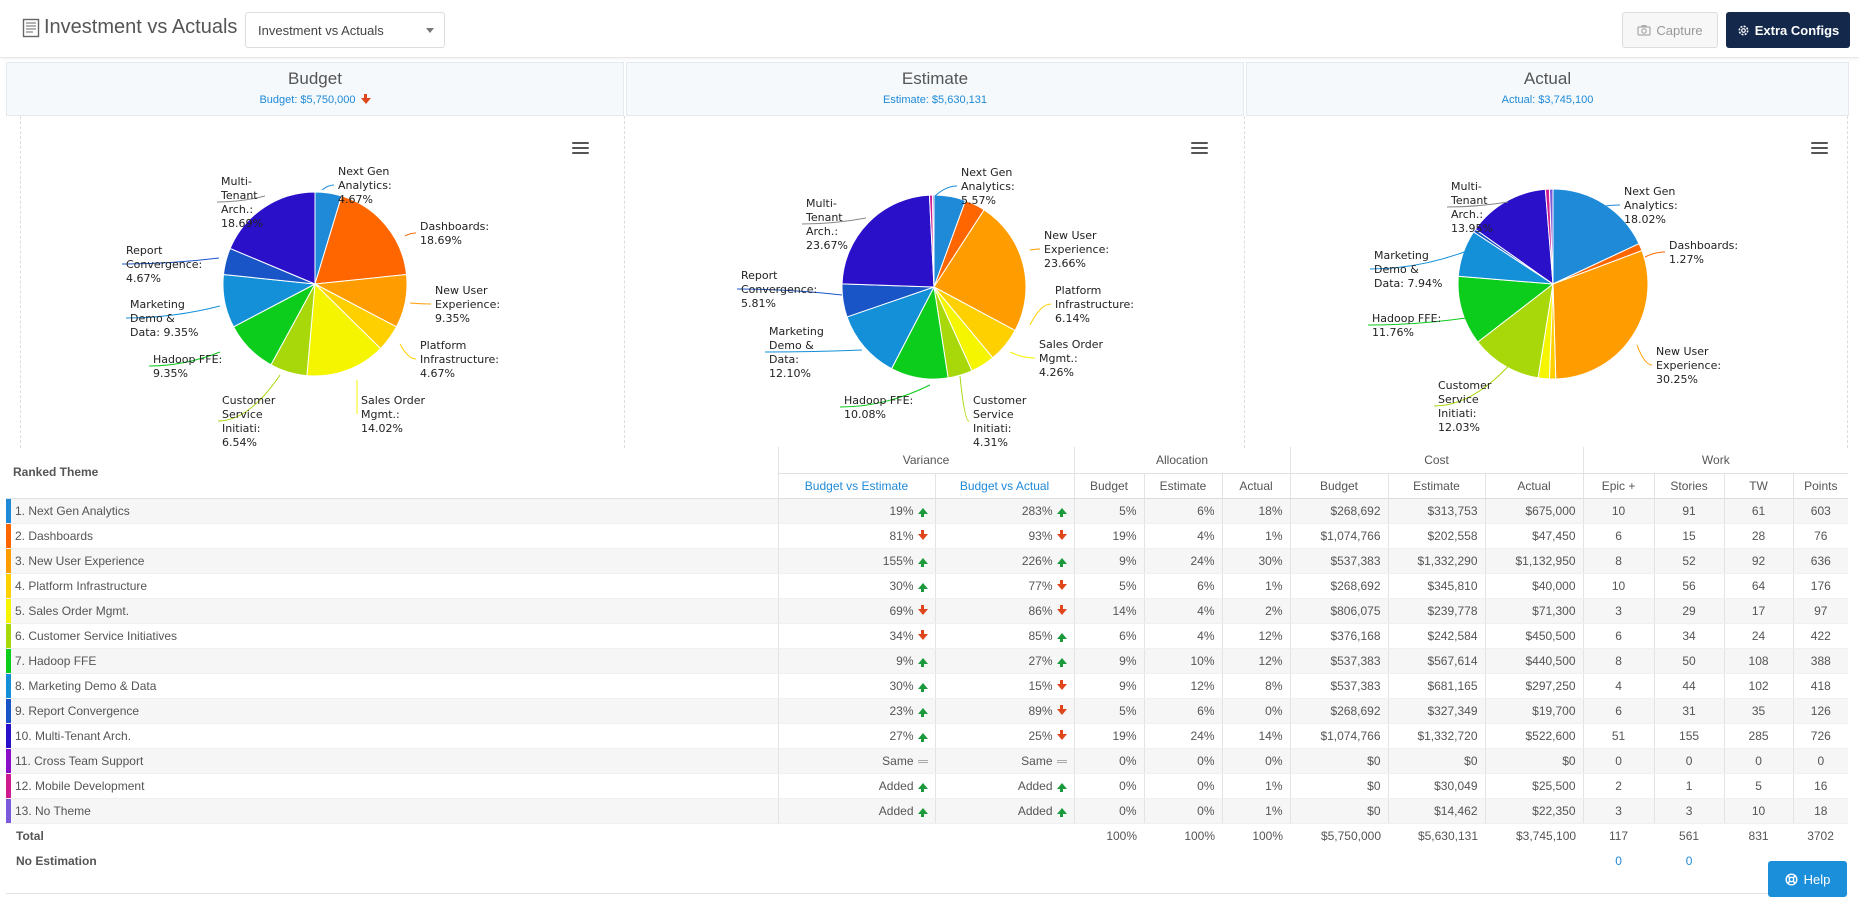 The width and height of the screenshot is (1859, 899). Describe the element at coordinates (1534, 486) in the screenshot. I see `cost-actual-header: Actual` at that location.